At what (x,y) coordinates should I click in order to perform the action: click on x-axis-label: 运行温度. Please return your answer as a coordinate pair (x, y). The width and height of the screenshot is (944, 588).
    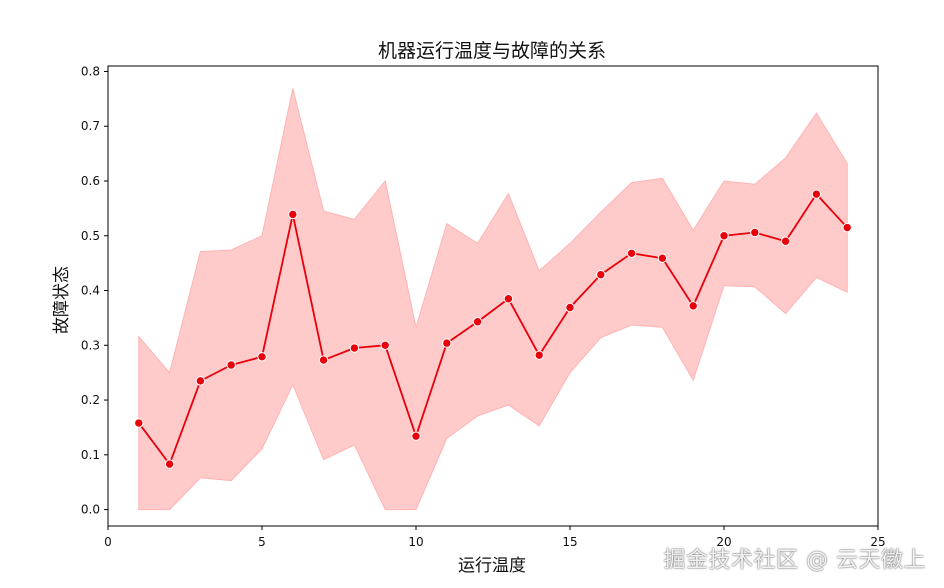
    Looking at the image, I should click on (492, 566).